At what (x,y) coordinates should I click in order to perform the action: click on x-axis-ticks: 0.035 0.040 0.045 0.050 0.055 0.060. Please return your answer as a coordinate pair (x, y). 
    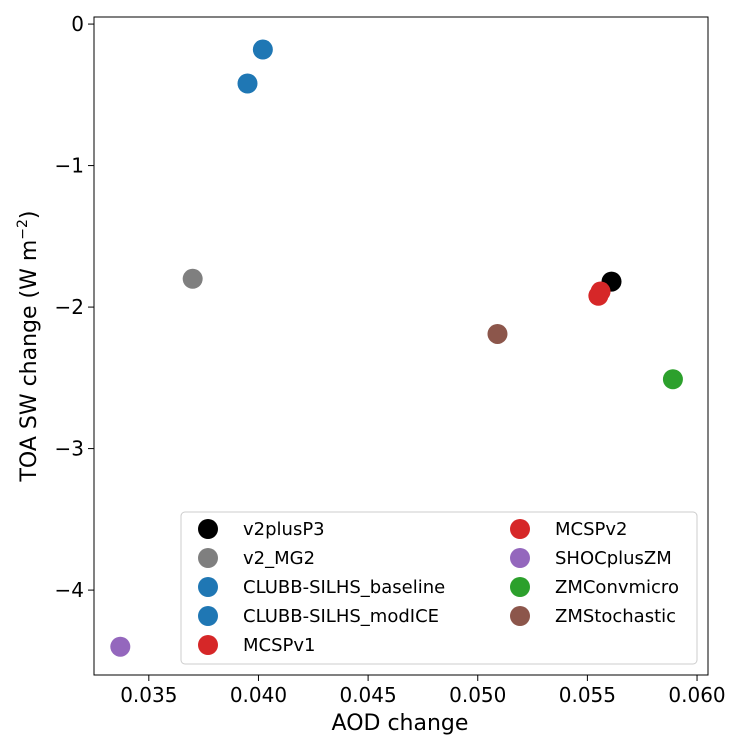
    Looking at the image, I should click on (423, 691).